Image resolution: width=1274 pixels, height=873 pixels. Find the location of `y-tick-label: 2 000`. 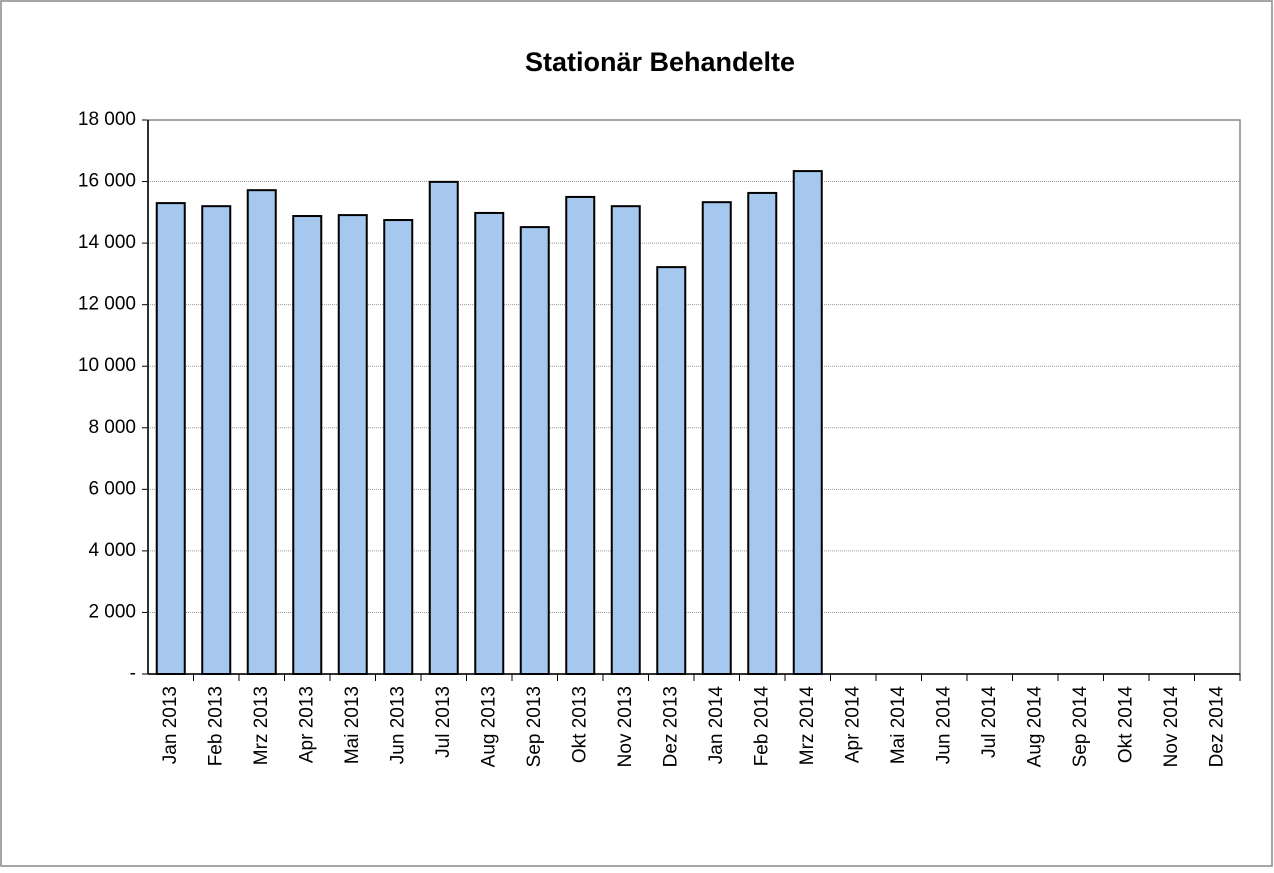

y-tick-label: 2 000 is located at coordinates (112, 611).